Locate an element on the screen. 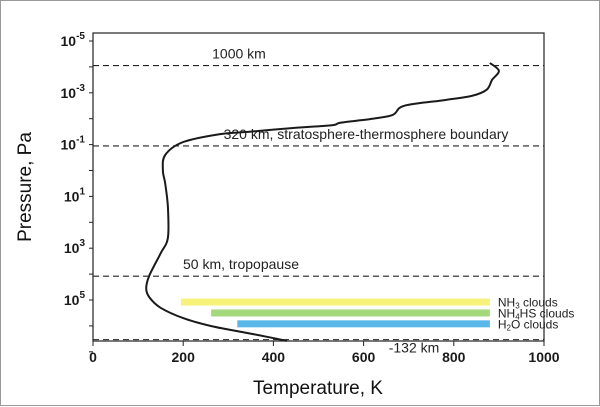 This screenshot has width=600, height=407. reference-label: -132 km is located at coordinates (414, 348).